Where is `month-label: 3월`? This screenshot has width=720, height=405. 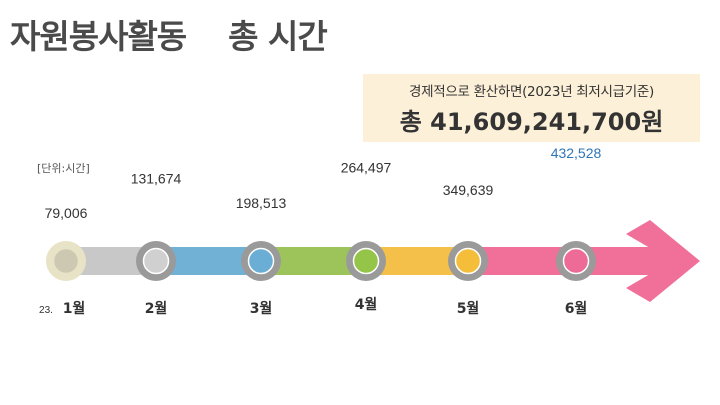
month-label: 3월 is located at coordinates (261, 308).